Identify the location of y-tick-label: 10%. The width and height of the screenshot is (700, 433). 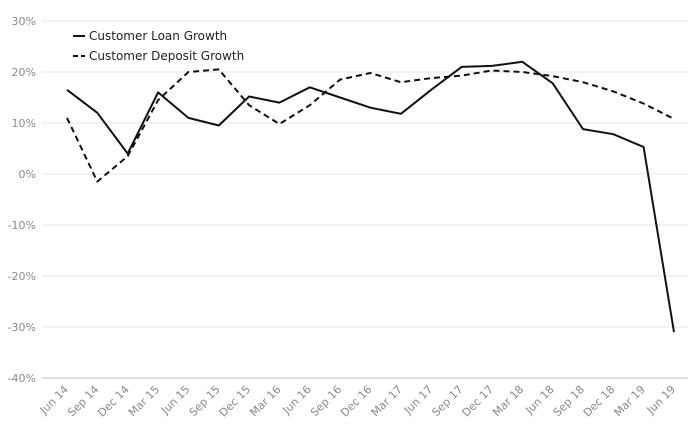
(24, 123).